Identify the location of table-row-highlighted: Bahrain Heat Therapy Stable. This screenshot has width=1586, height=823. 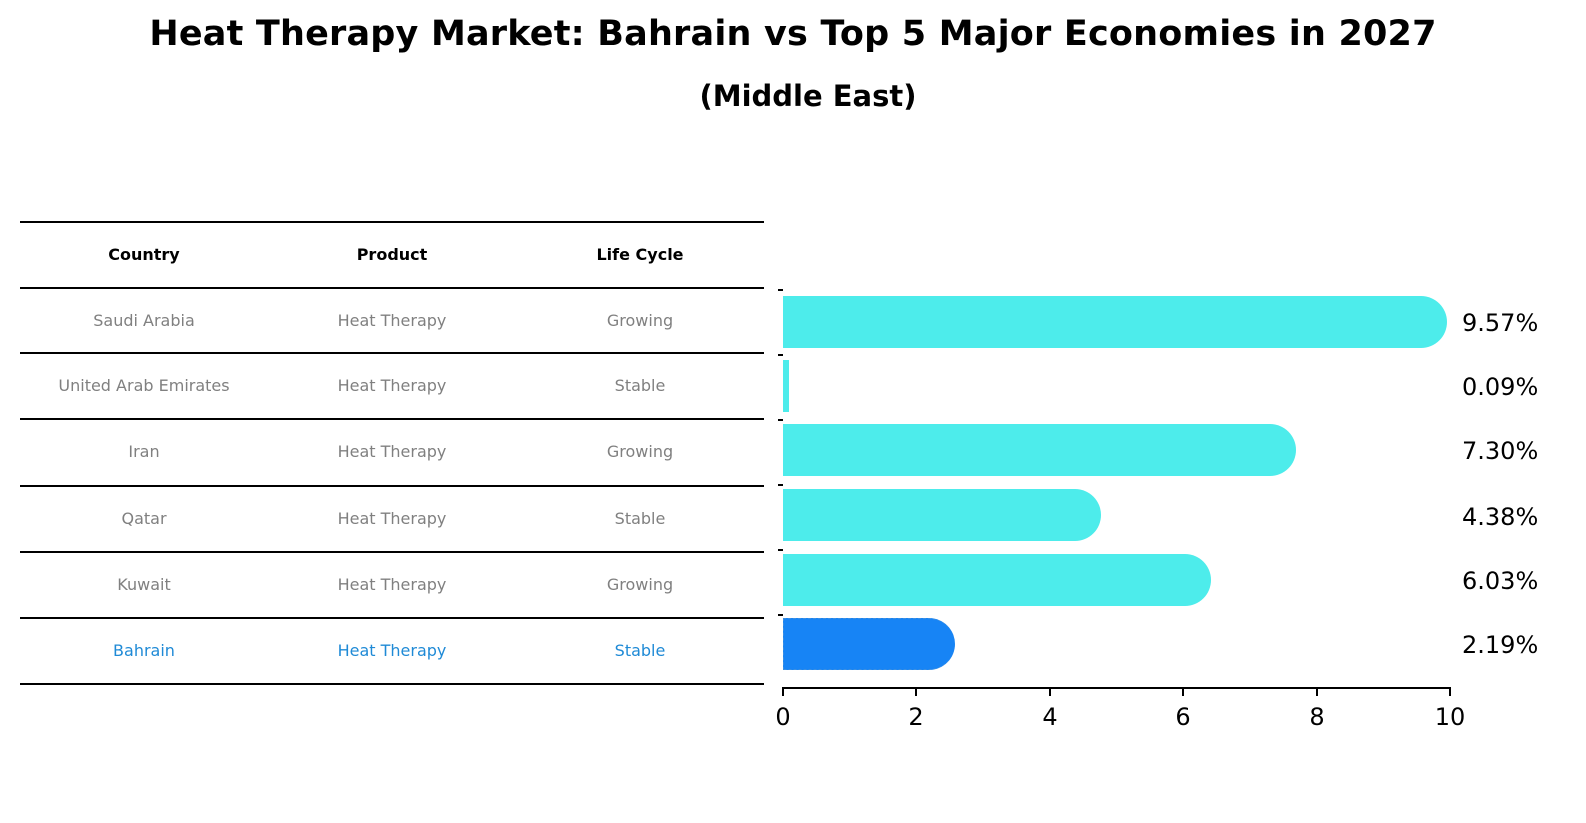
(392, 650).